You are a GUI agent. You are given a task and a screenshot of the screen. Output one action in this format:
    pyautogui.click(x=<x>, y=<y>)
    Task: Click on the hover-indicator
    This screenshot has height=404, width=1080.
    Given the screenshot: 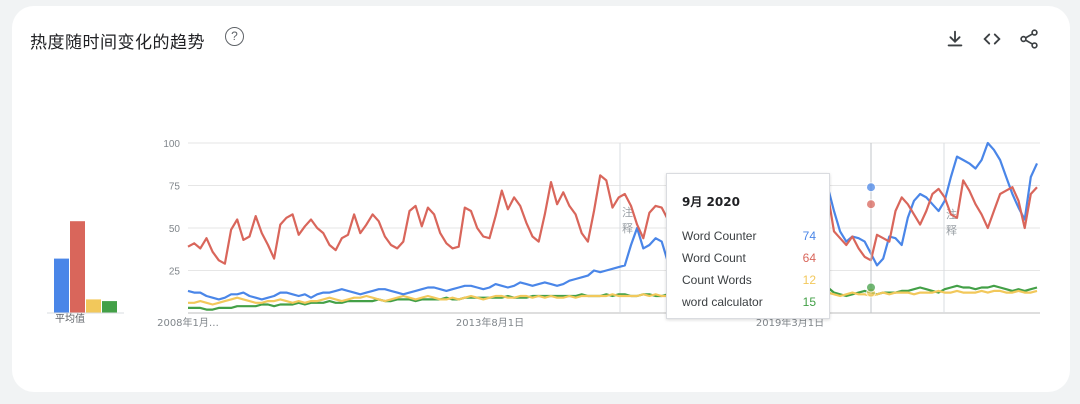 What is the action you would take?
    pyautogui.click(x=871, y=228)
    